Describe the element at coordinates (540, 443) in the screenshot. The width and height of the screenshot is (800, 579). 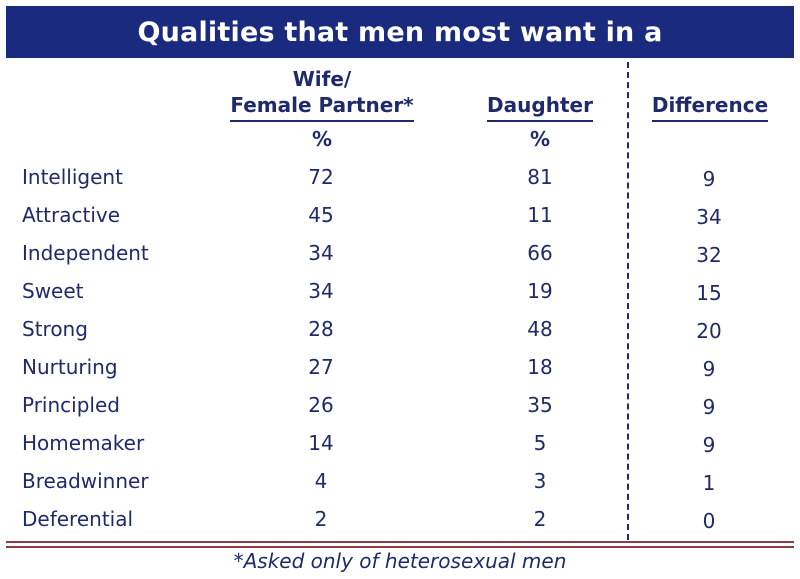
I see `daughter-value: 5` at that location.